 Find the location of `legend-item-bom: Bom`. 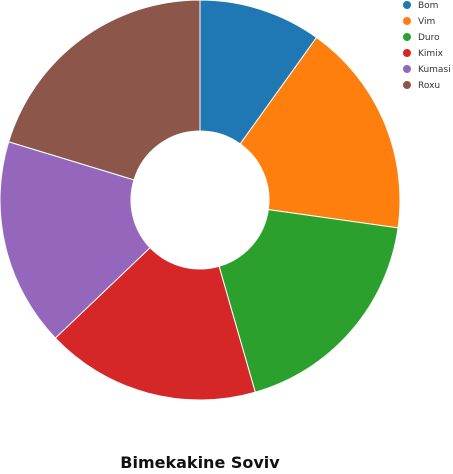

legend-item-bom: Bom is located at coordinates (420, 6).